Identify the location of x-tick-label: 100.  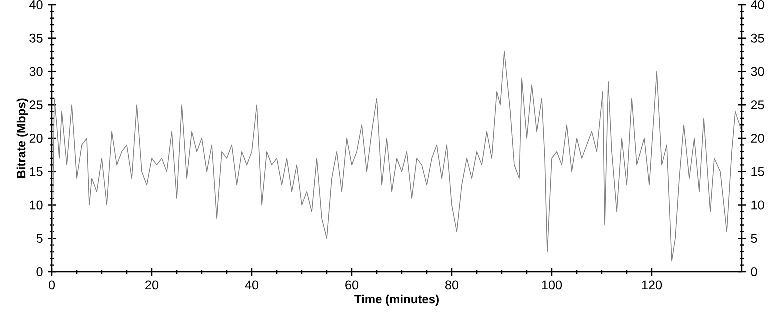
(552, 285).